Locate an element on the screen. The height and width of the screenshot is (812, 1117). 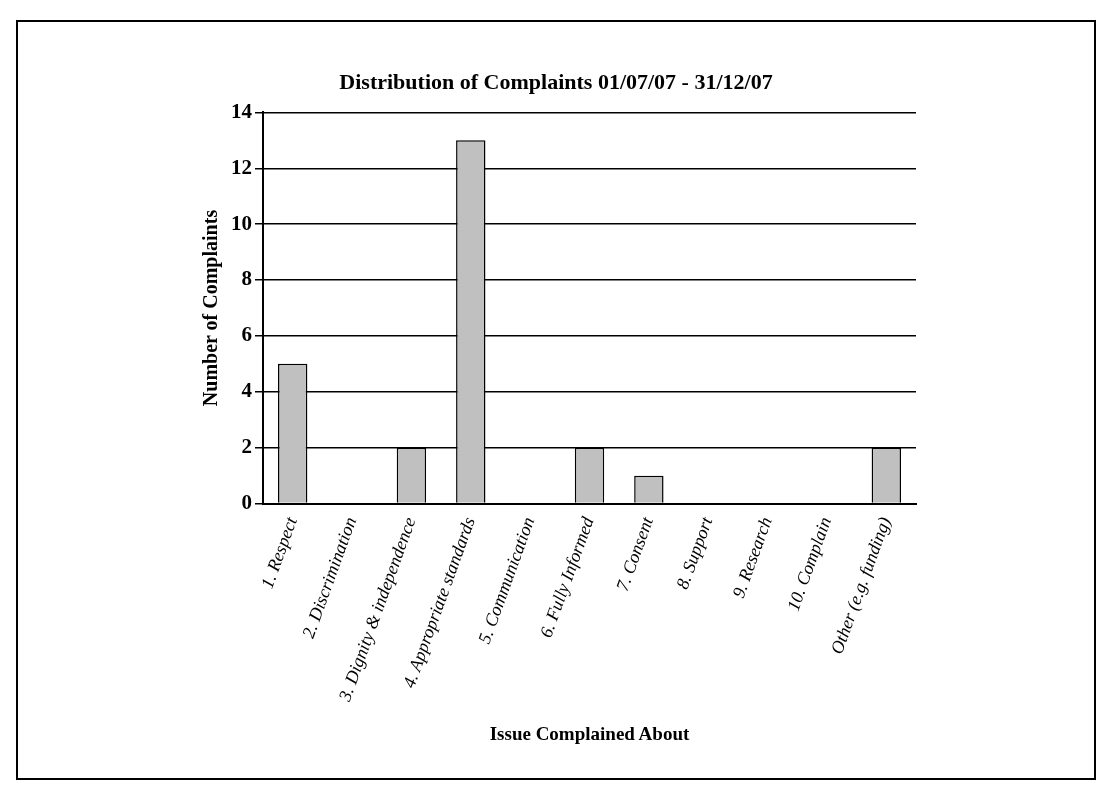
y-tick-label: 8 is located at coordinates (246, 278).